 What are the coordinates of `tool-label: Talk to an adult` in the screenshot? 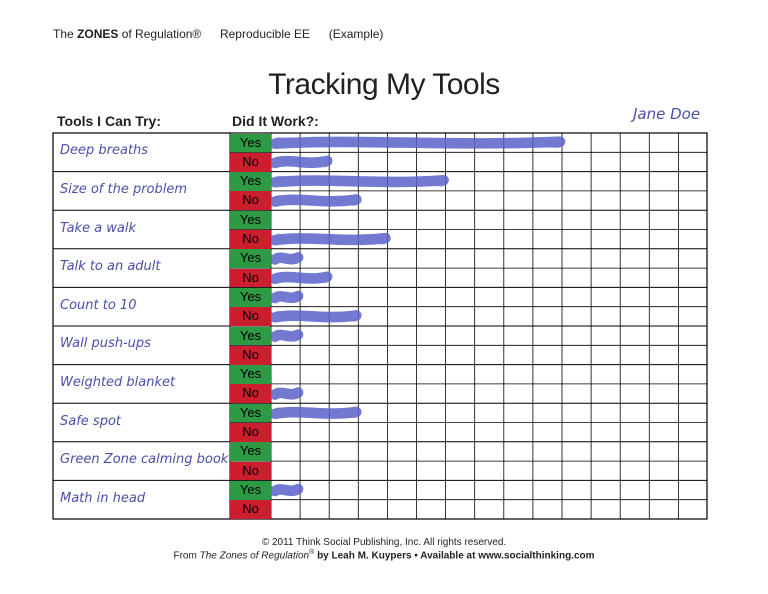 It's located at (110, 267).